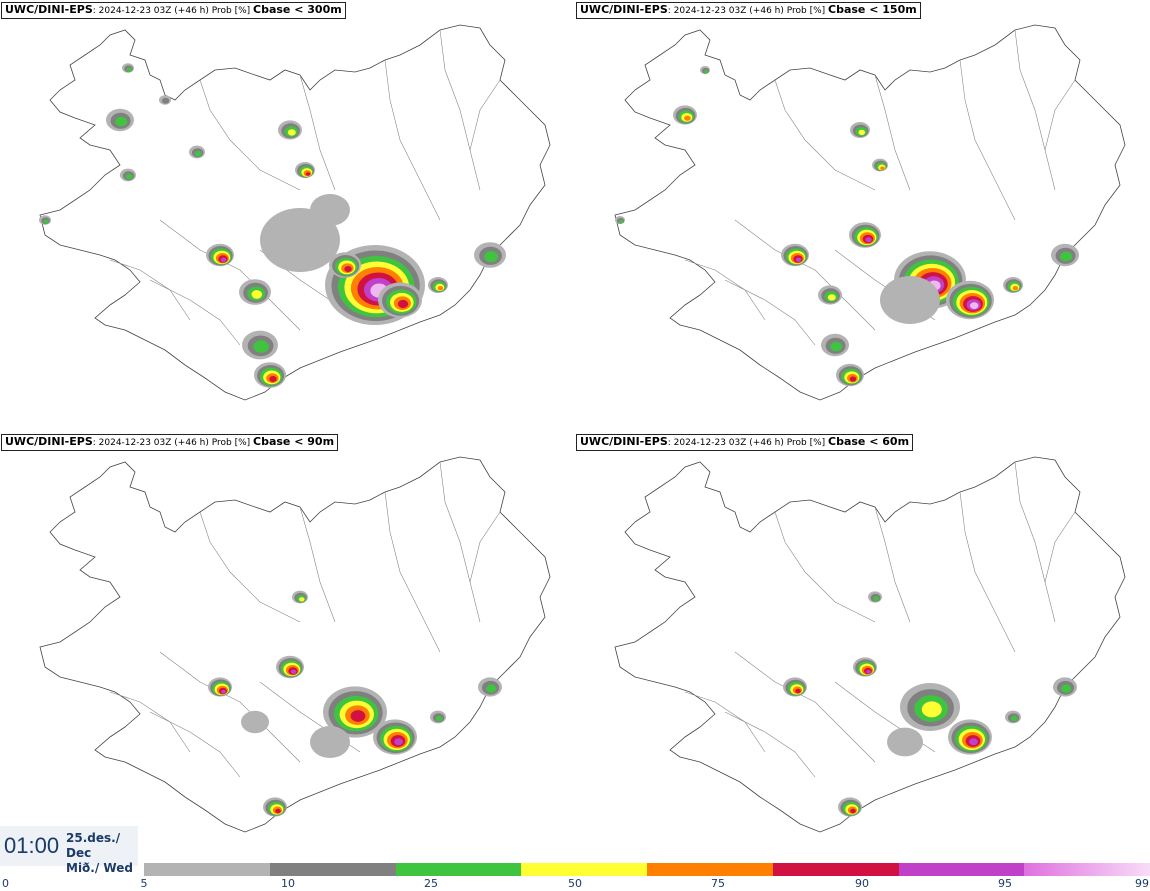 Image resolution: width=1150 pixels, height=891 pixels. I want to click on valid-date: 25.des./ Dec Mið./ Wed, so click(102, 853).